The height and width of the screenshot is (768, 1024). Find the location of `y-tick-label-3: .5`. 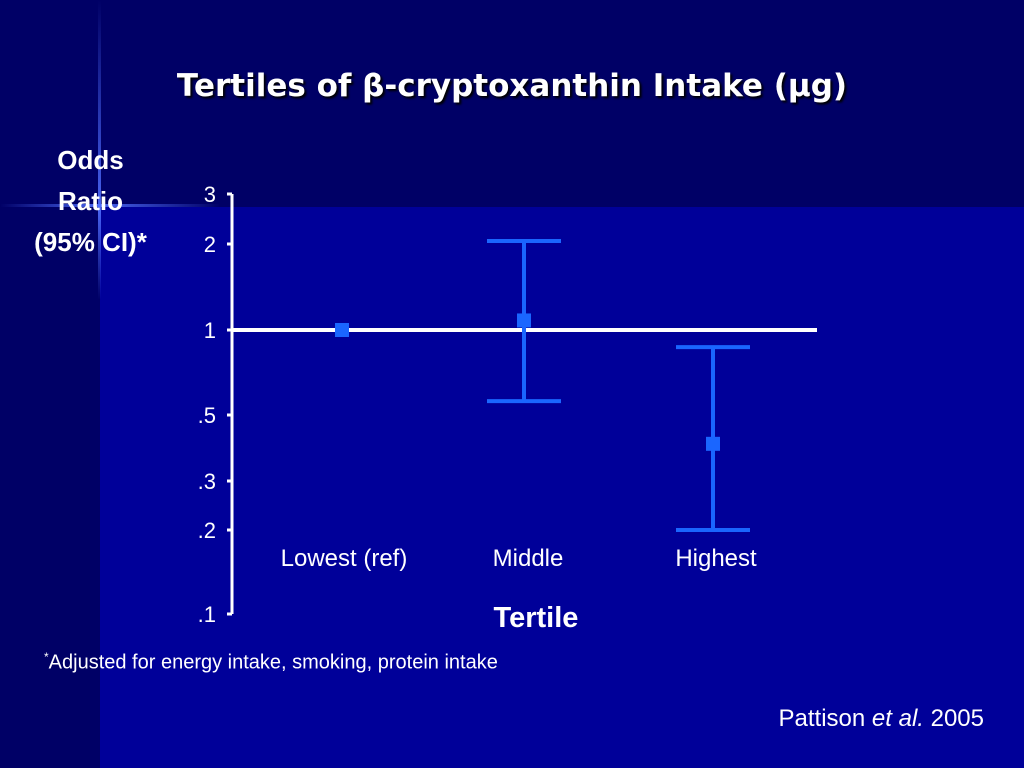

y-tick-label-3: .5 is located at coordinates (207, 415).